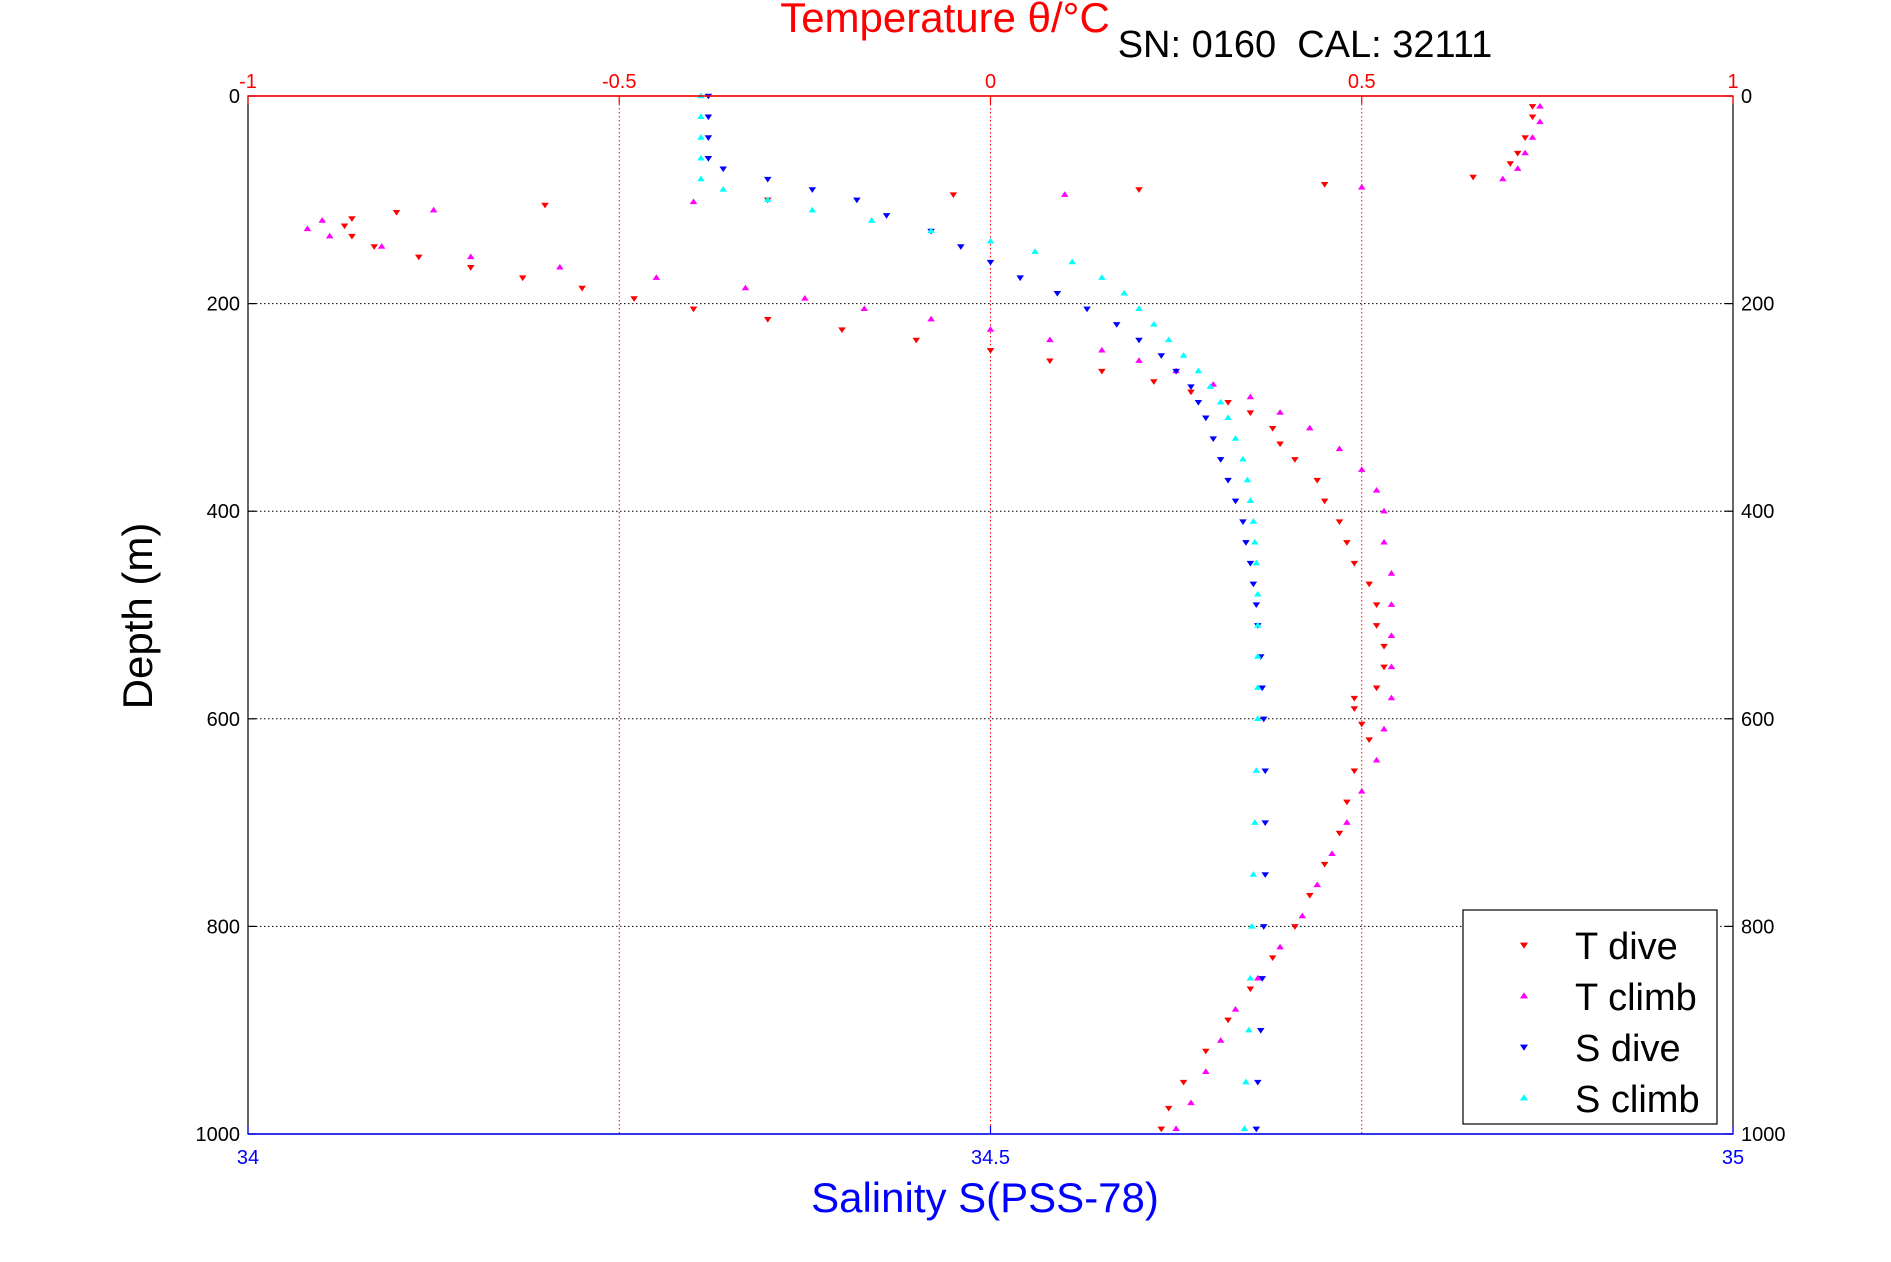  Describe the element at coordinates (1757, 720) in the screenshot. I see `depth-tick-label-right: 600` at that location.